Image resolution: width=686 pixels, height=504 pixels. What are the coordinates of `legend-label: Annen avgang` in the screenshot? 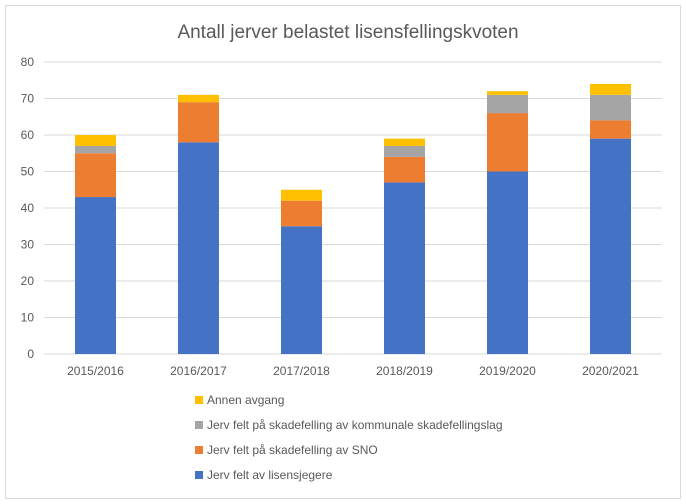 It's located at (245, 400).